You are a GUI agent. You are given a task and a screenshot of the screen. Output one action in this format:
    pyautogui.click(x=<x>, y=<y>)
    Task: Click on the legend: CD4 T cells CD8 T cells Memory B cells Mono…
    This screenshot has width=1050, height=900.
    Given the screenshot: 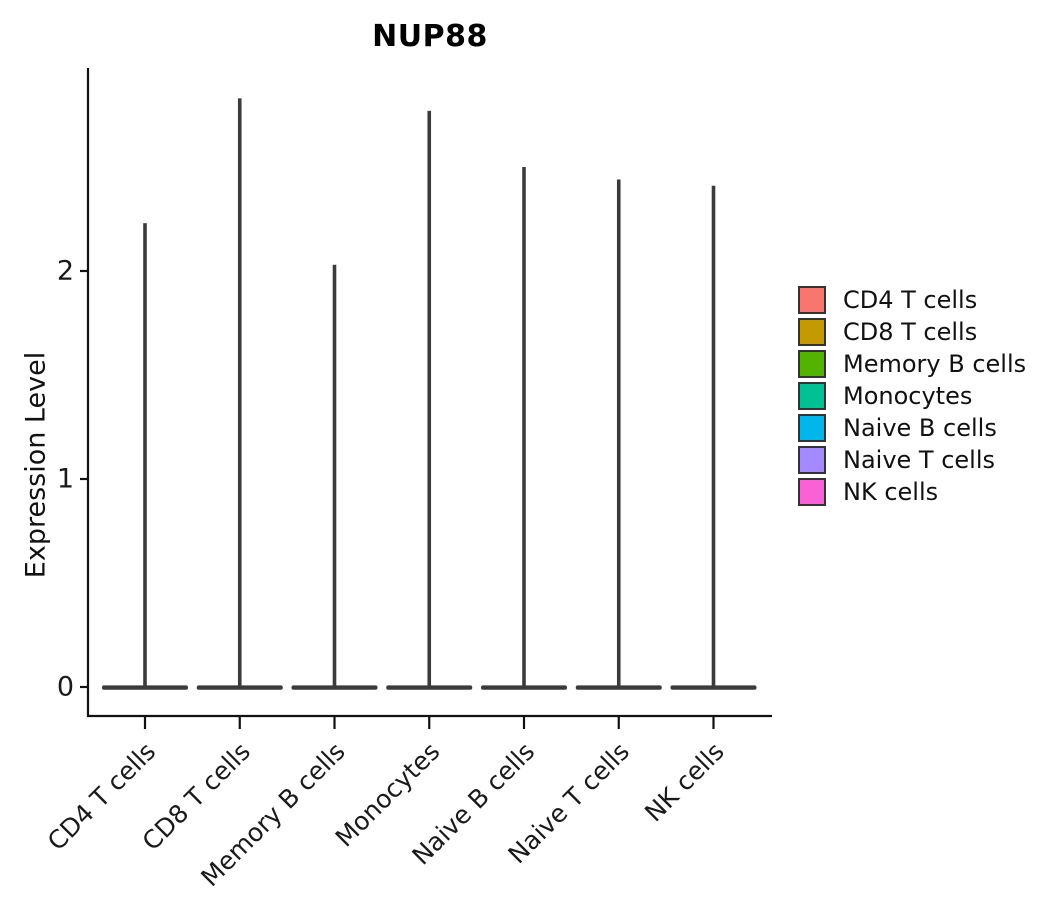 What is the action you would take?
    pyautogui.click(x=912, y=396)
    